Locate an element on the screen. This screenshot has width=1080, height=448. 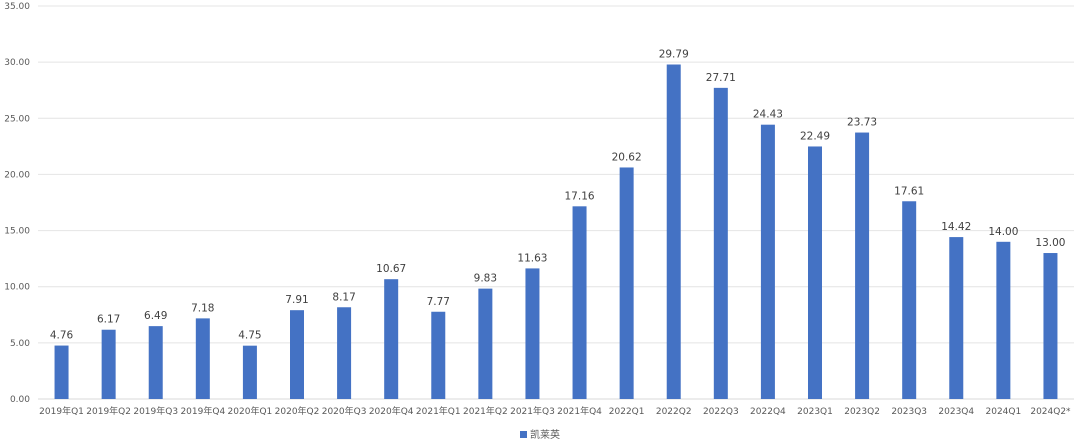
x-tick-label: 2022Q4 is located at coordinates (768, 412).